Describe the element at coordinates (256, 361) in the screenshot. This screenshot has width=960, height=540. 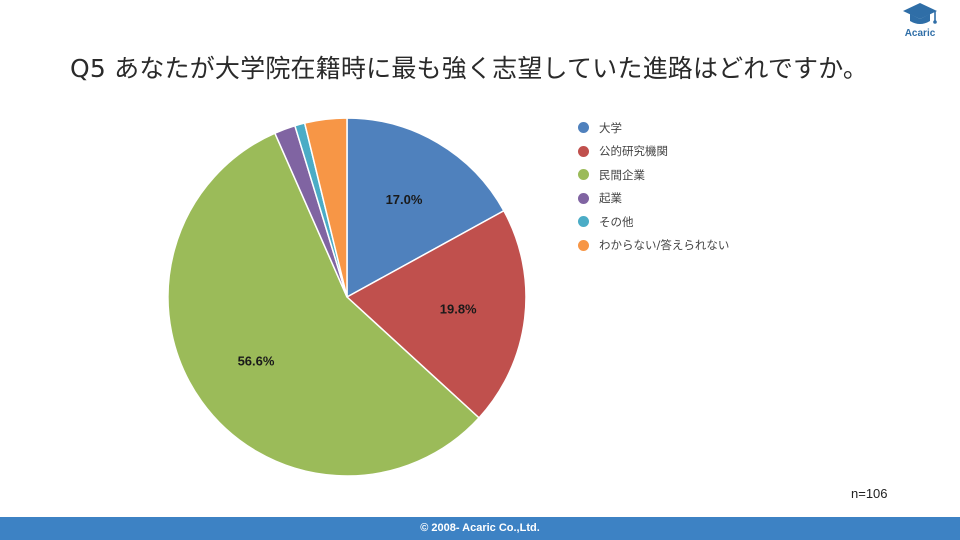
I see `pie-data-label: 56.6%` at that location.